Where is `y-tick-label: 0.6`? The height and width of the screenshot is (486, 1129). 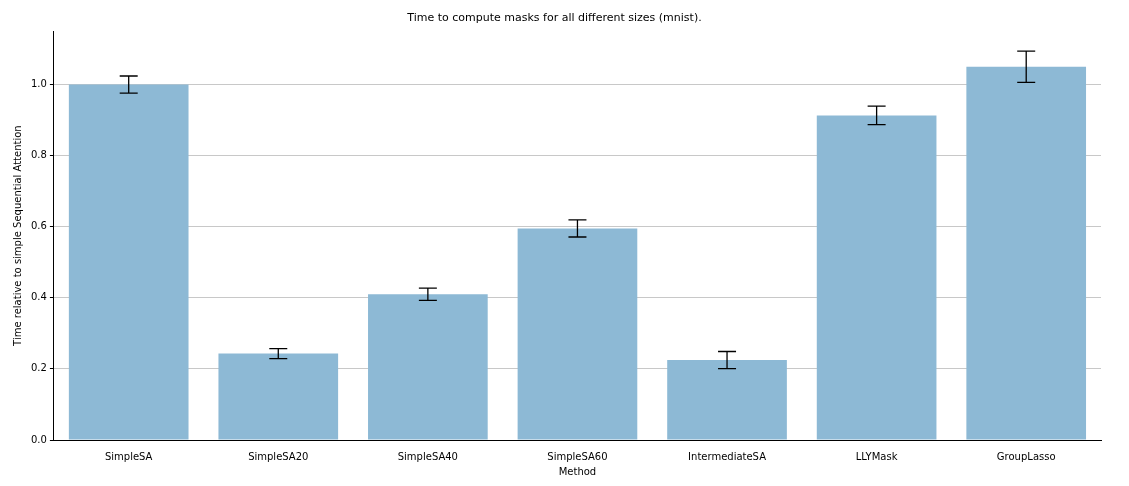
y-tick-label: 0.6 is located at coordinates (39, 226).